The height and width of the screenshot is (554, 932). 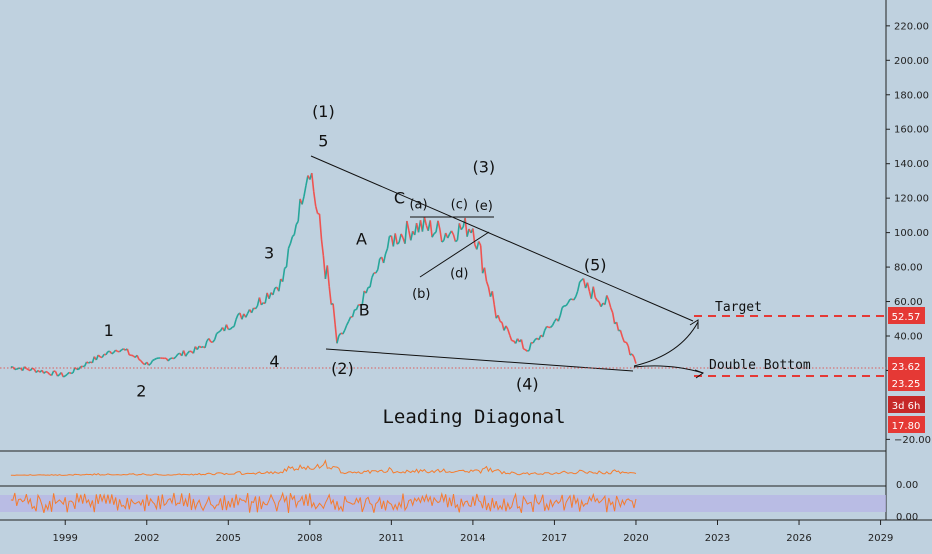 What do you see at coordinates (309, 538) in the screenshot?
I see `x-tick-label: 2008` at bounding box center [309, 538].